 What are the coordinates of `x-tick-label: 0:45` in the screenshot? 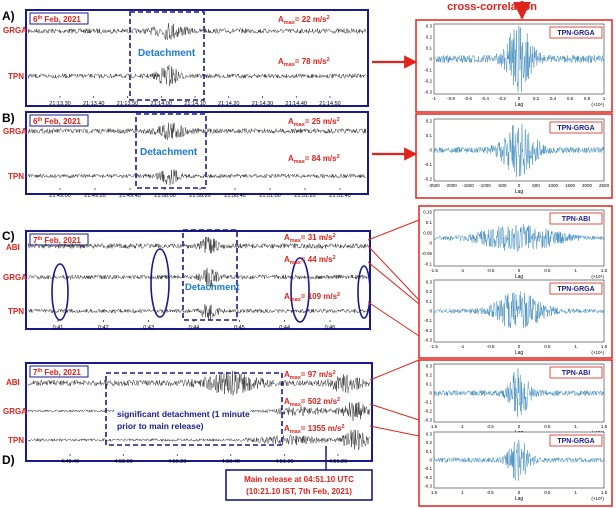 It's located at (239, 328).